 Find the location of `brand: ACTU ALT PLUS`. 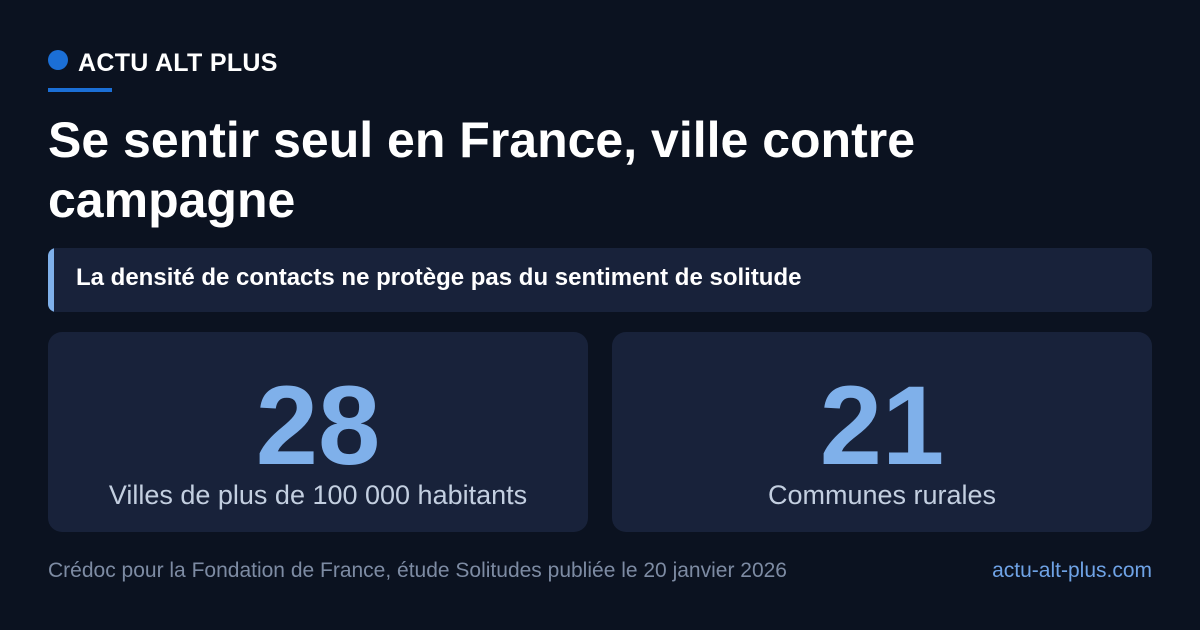

brand: ACTU ALT PLUS is located at coordinates (163, 63).